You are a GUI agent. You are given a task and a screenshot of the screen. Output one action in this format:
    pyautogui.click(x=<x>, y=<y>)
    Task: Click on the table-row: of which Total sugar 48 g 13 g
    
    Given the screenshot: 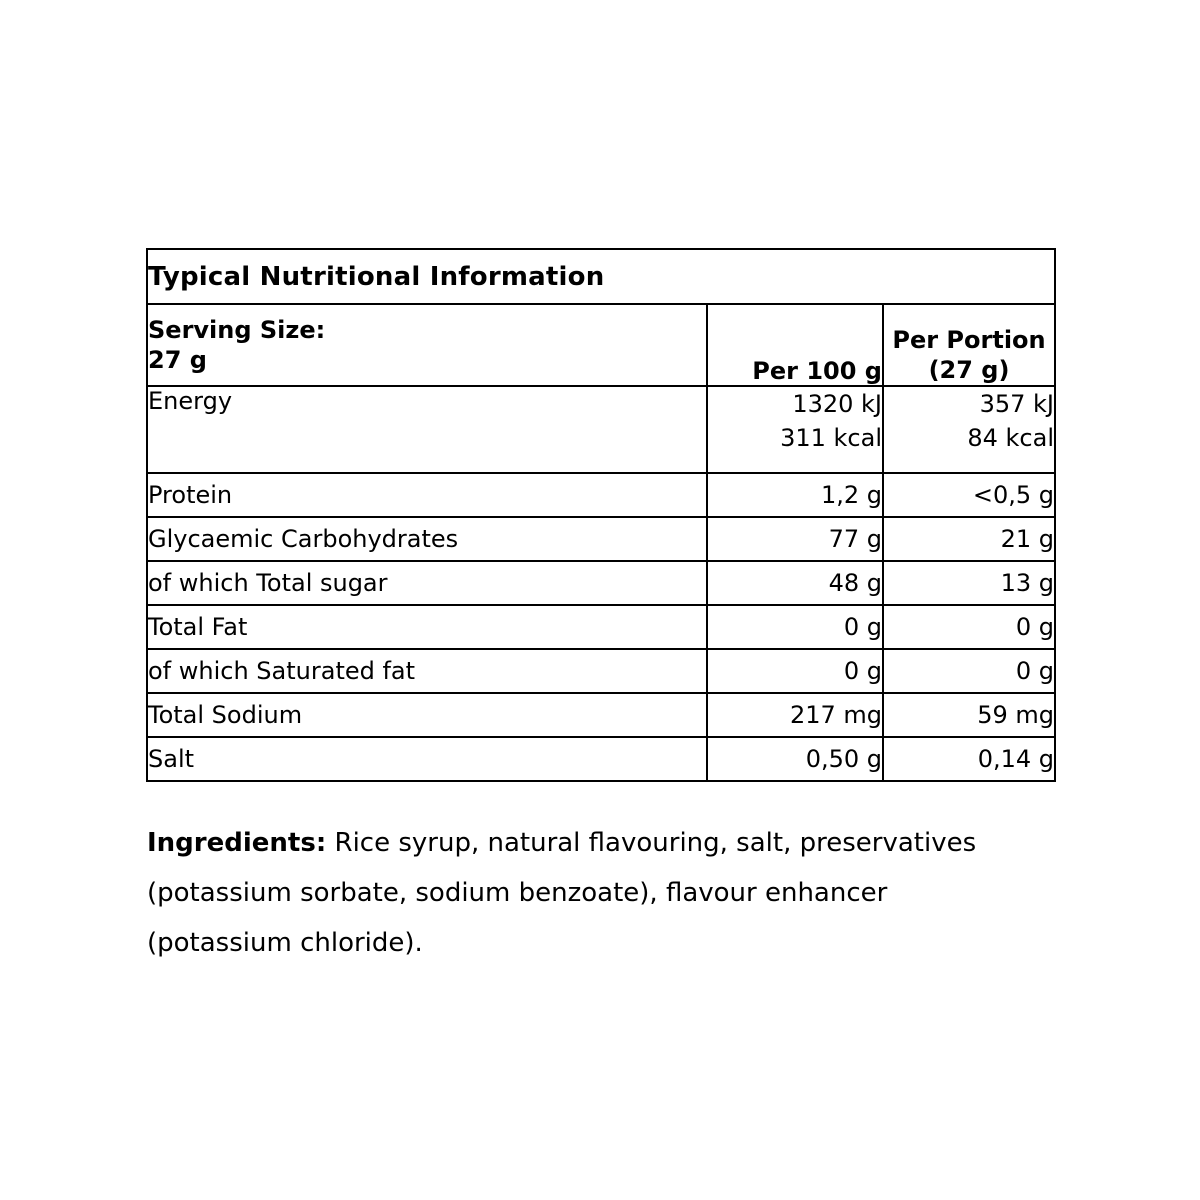 What is the action you would take?
    pyautogui.click(x=601, y=583)
    